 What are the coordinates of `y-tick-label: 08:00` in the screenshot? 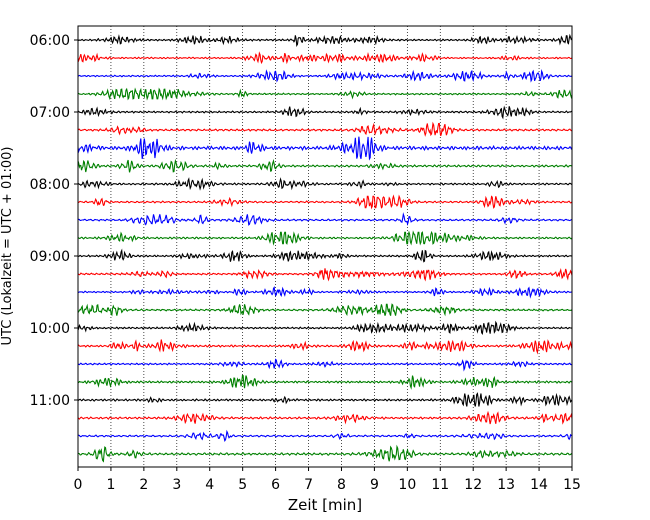 It's located at (50, 185).